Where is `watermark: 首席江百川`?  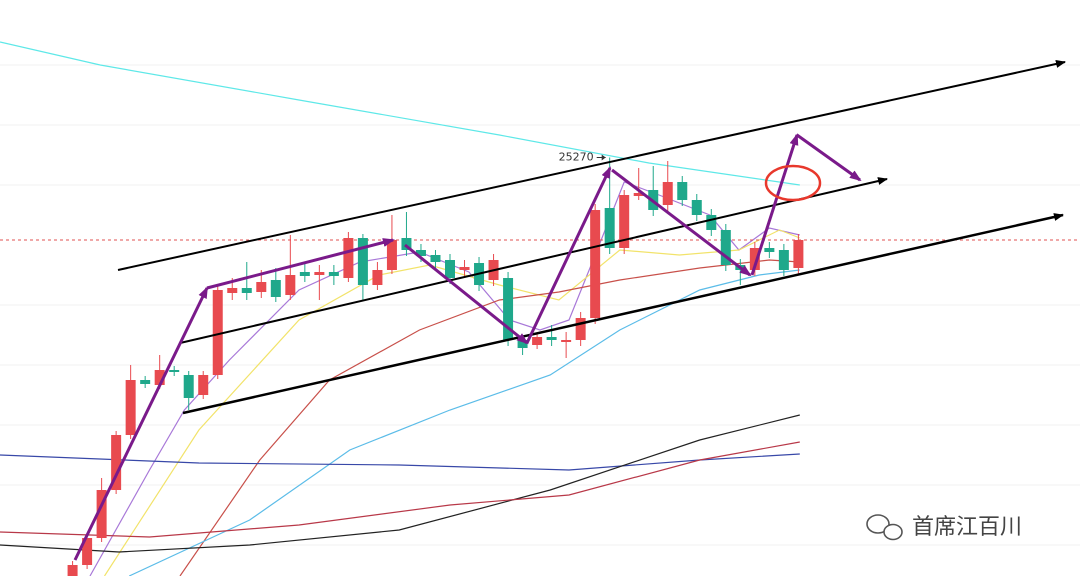 watermark: 首席江百川 is located at coordinates (967, 527).